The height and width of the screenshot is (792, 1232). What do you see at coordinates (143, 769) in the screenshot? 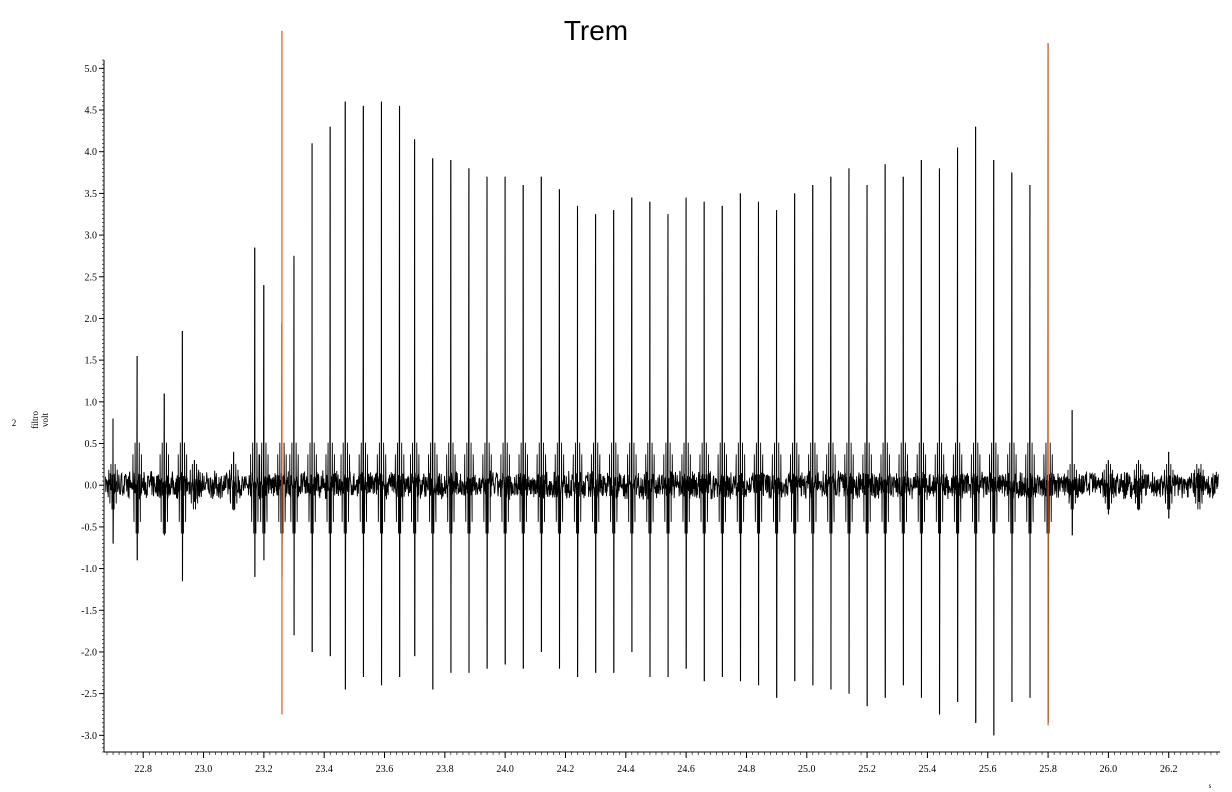
I see `x-tick-label: 22.8` at bounding box center [143, 769].